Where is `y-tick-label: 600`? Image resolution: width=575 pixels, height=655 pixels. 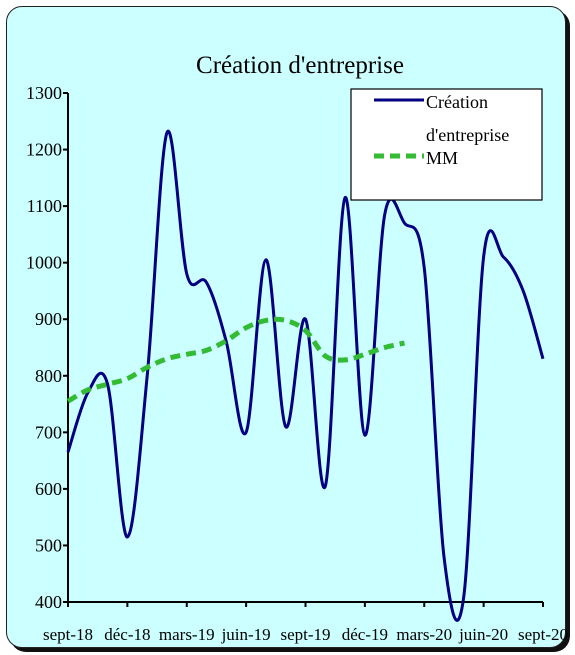 y-tick-label: 600 is located at coordinates (48, 489).